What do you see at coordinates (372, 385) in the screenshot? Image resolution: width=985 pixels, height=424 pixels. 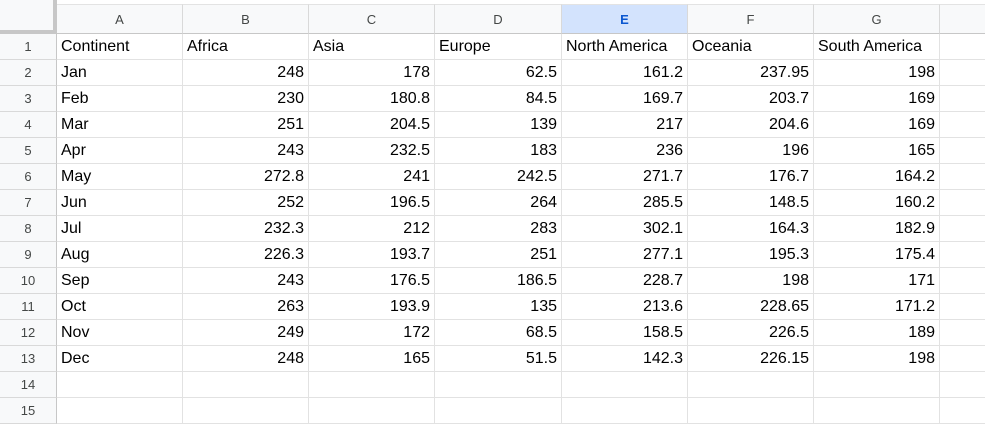 I see `cell-c14` at bounding box center [372, 385].